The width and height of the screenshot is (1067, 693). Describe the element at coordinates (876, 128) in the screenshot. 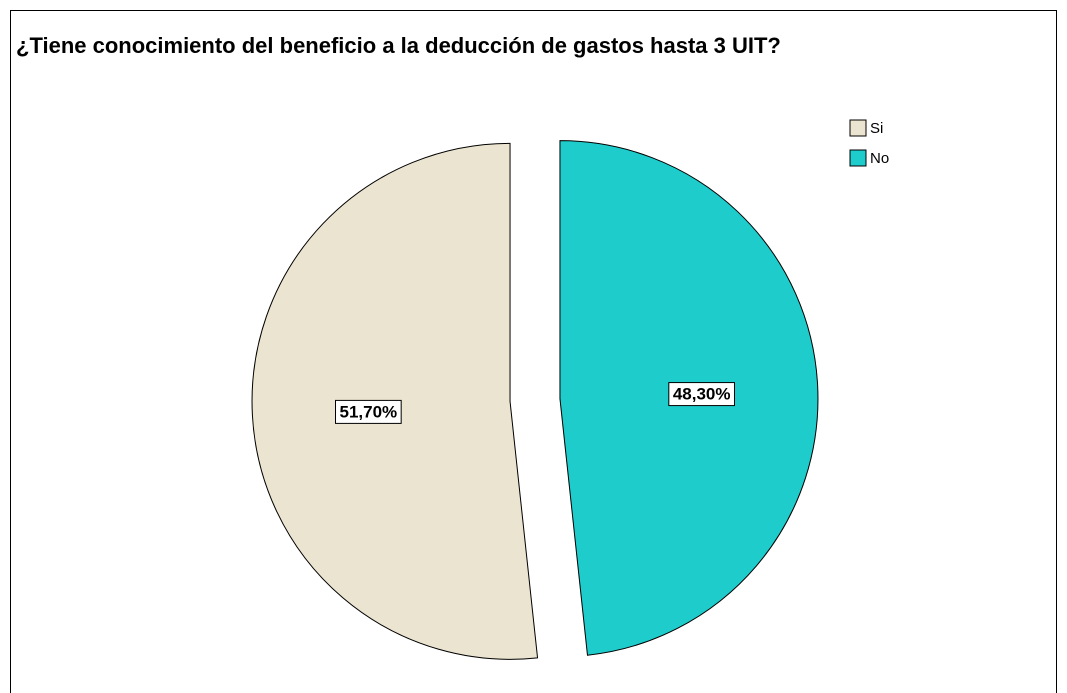

I see `legend-label: Si` at that location.